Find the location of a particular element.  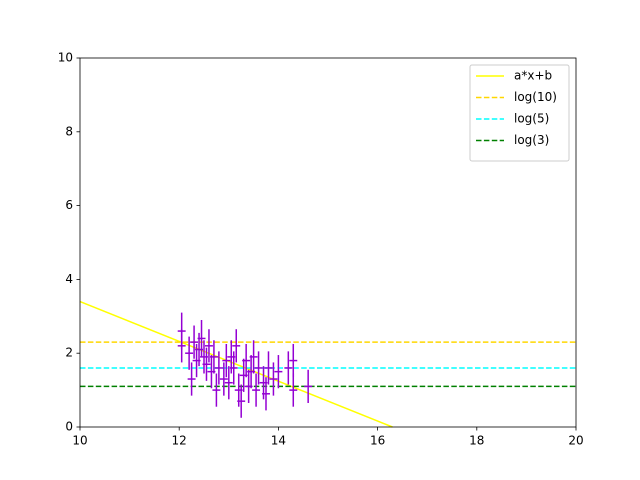

x-tick-label: 14 is located at coordinates (278, 441).